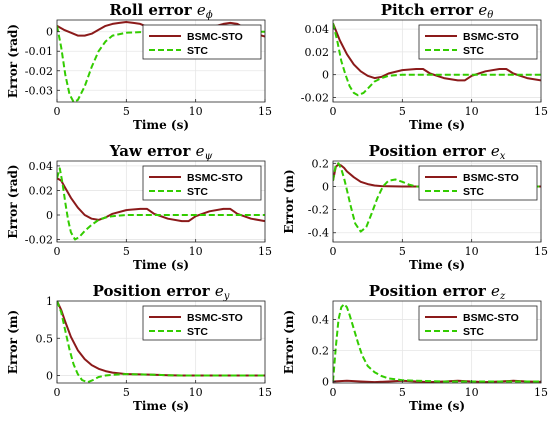  Describe the element at coordinates (161, 152) in the screenshot. I see `chart-title: Yaw error eψ` at that location.